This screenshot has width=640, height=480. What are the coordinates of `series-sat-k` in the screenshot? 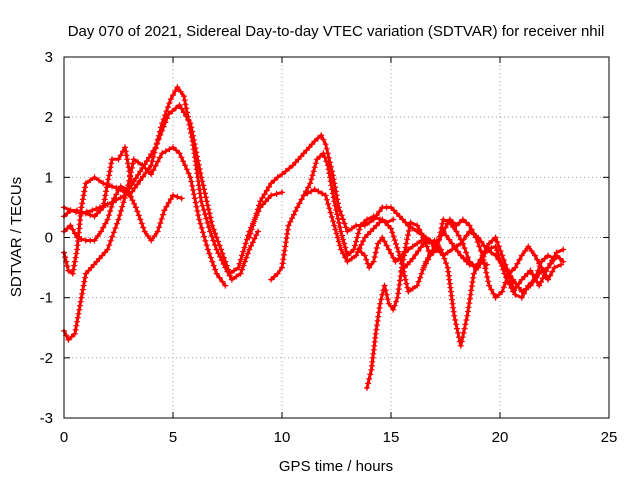 It's located at (444, 293).